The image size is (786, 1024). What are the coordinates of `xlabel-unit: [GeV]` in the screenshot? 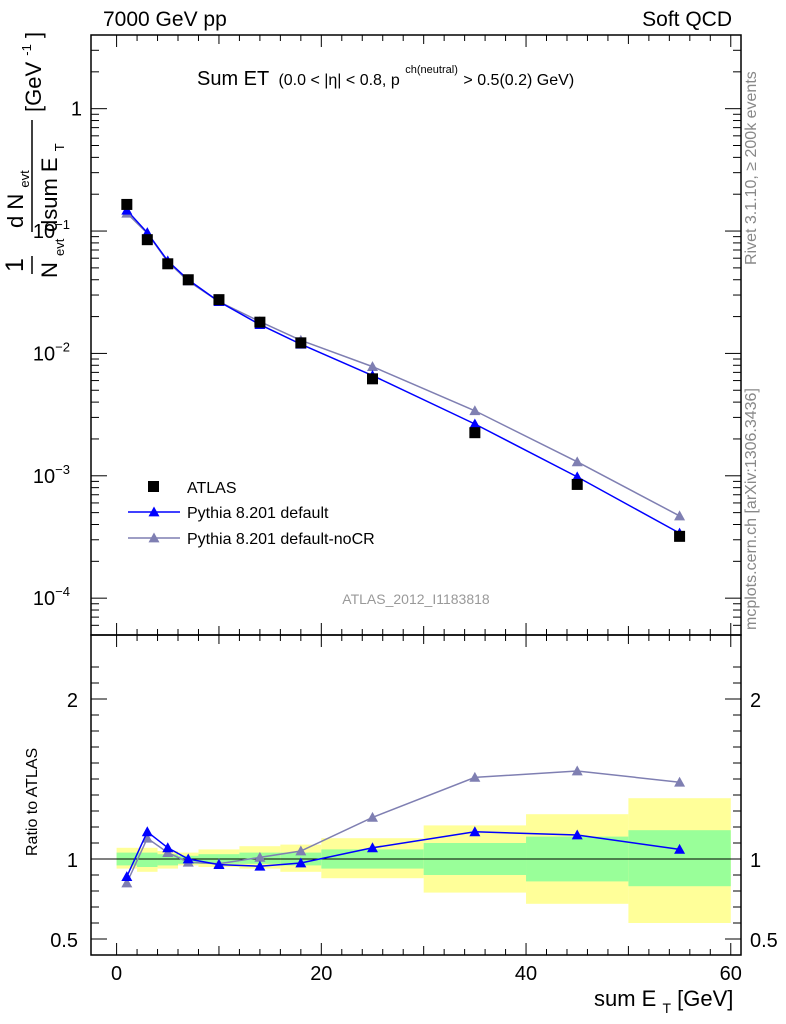 It's located at (705, 998).